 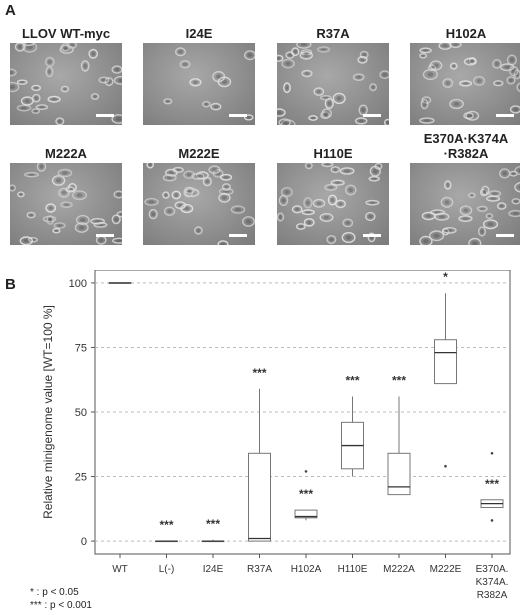 What do you see at coordinates (259, 569) in the screenshot?
I see `x-tick-label: R37A` at bounding box center [259, 569].